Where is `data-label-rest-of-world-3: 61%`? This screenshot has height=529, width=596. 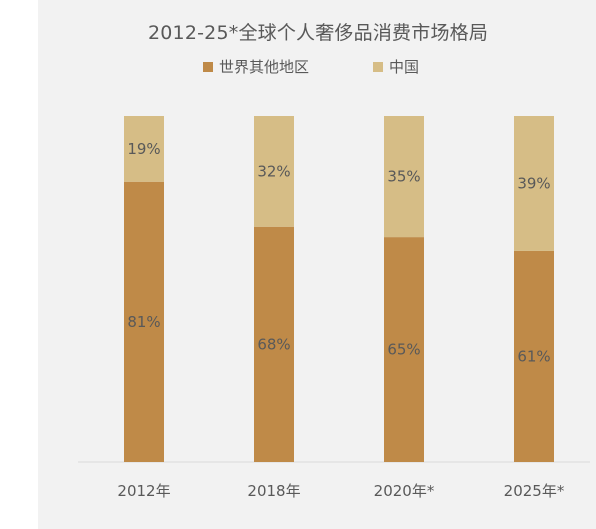 data-label-rest-of-world-3: 61% is located at coordinates (533, 356).